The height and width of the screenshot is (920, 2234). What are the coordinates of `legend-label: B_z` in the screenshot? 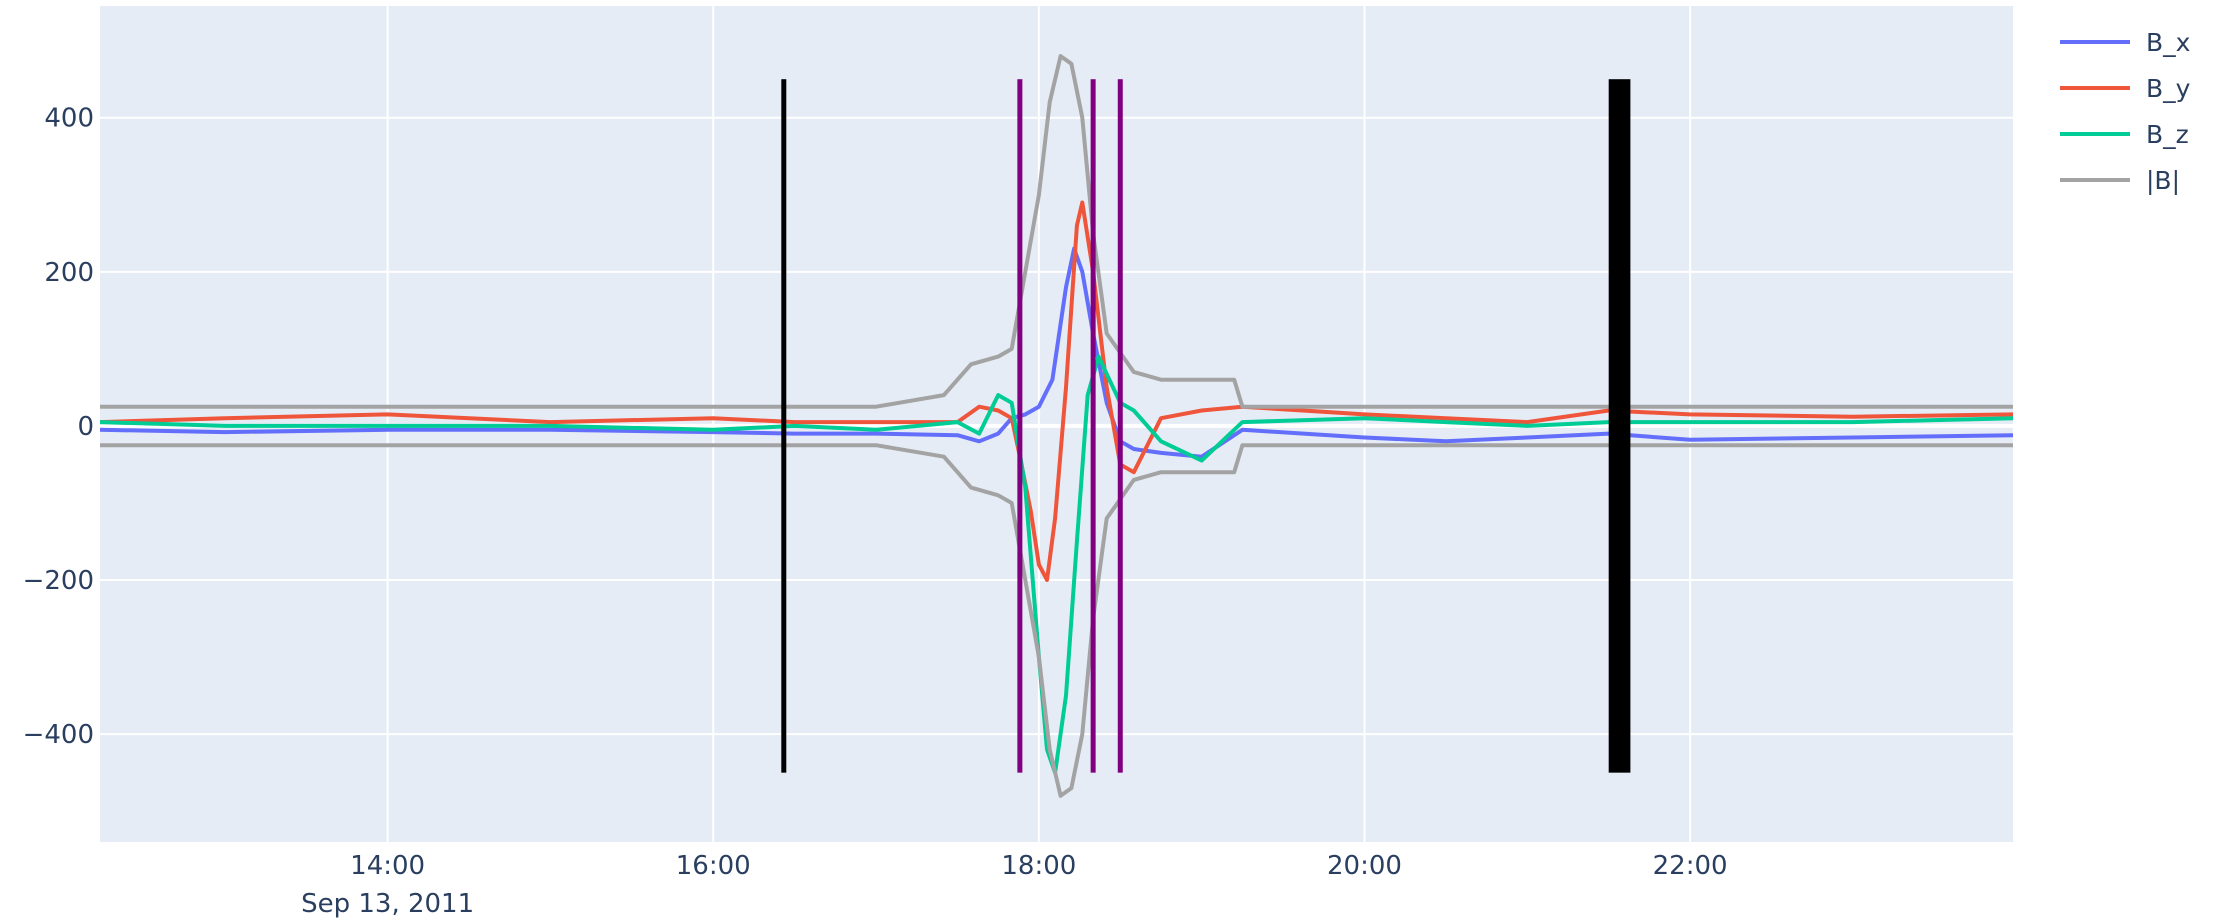 It's located at (2167, 134).